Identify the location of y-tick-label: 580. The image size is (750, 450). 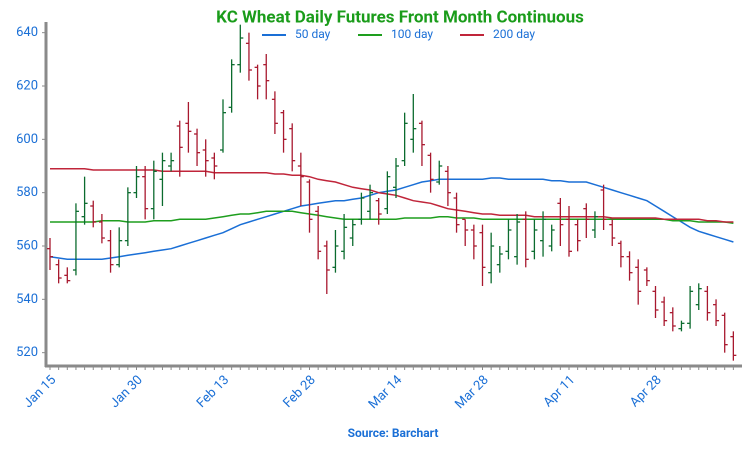
(27, 192).